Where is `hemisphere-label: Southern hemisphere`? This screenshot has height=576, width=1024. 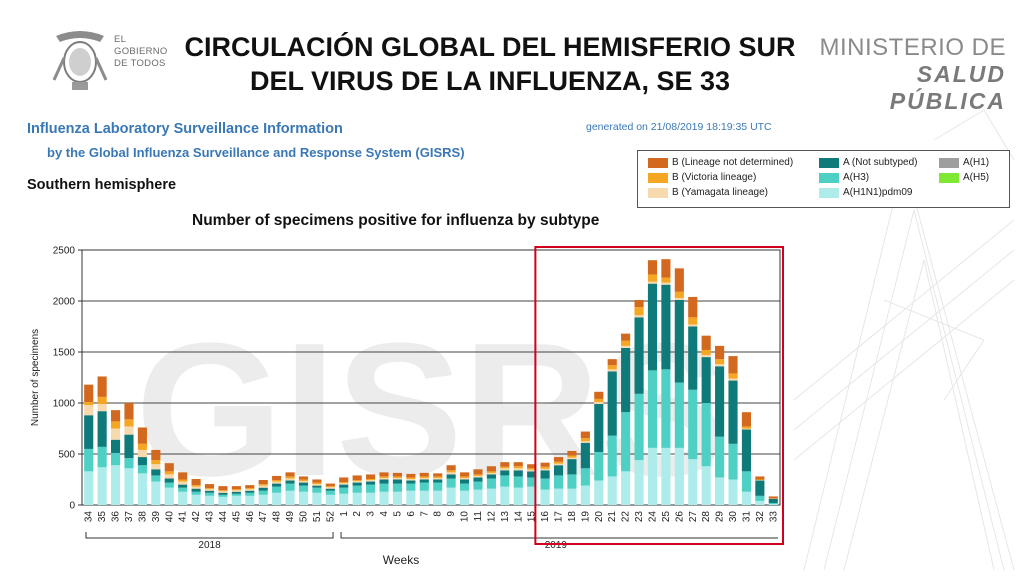
hemisphere-label: Southern hemisphere is located at coordinates (102, 185).